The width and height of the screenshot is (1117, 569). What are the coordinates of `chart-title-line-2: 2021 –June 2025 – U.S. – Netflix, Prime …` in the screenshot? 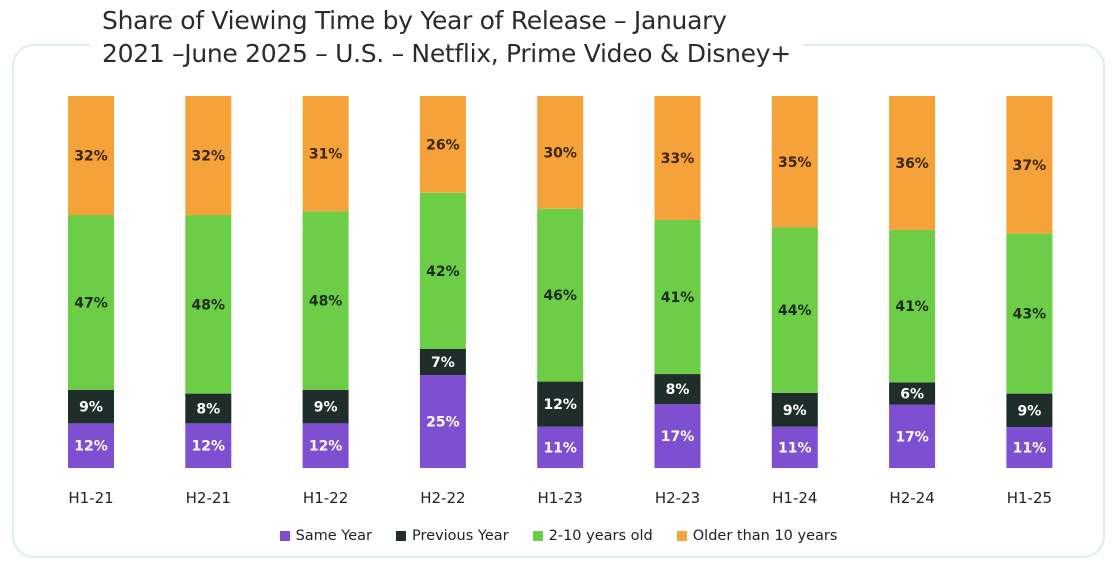 It's located at (446, 53).